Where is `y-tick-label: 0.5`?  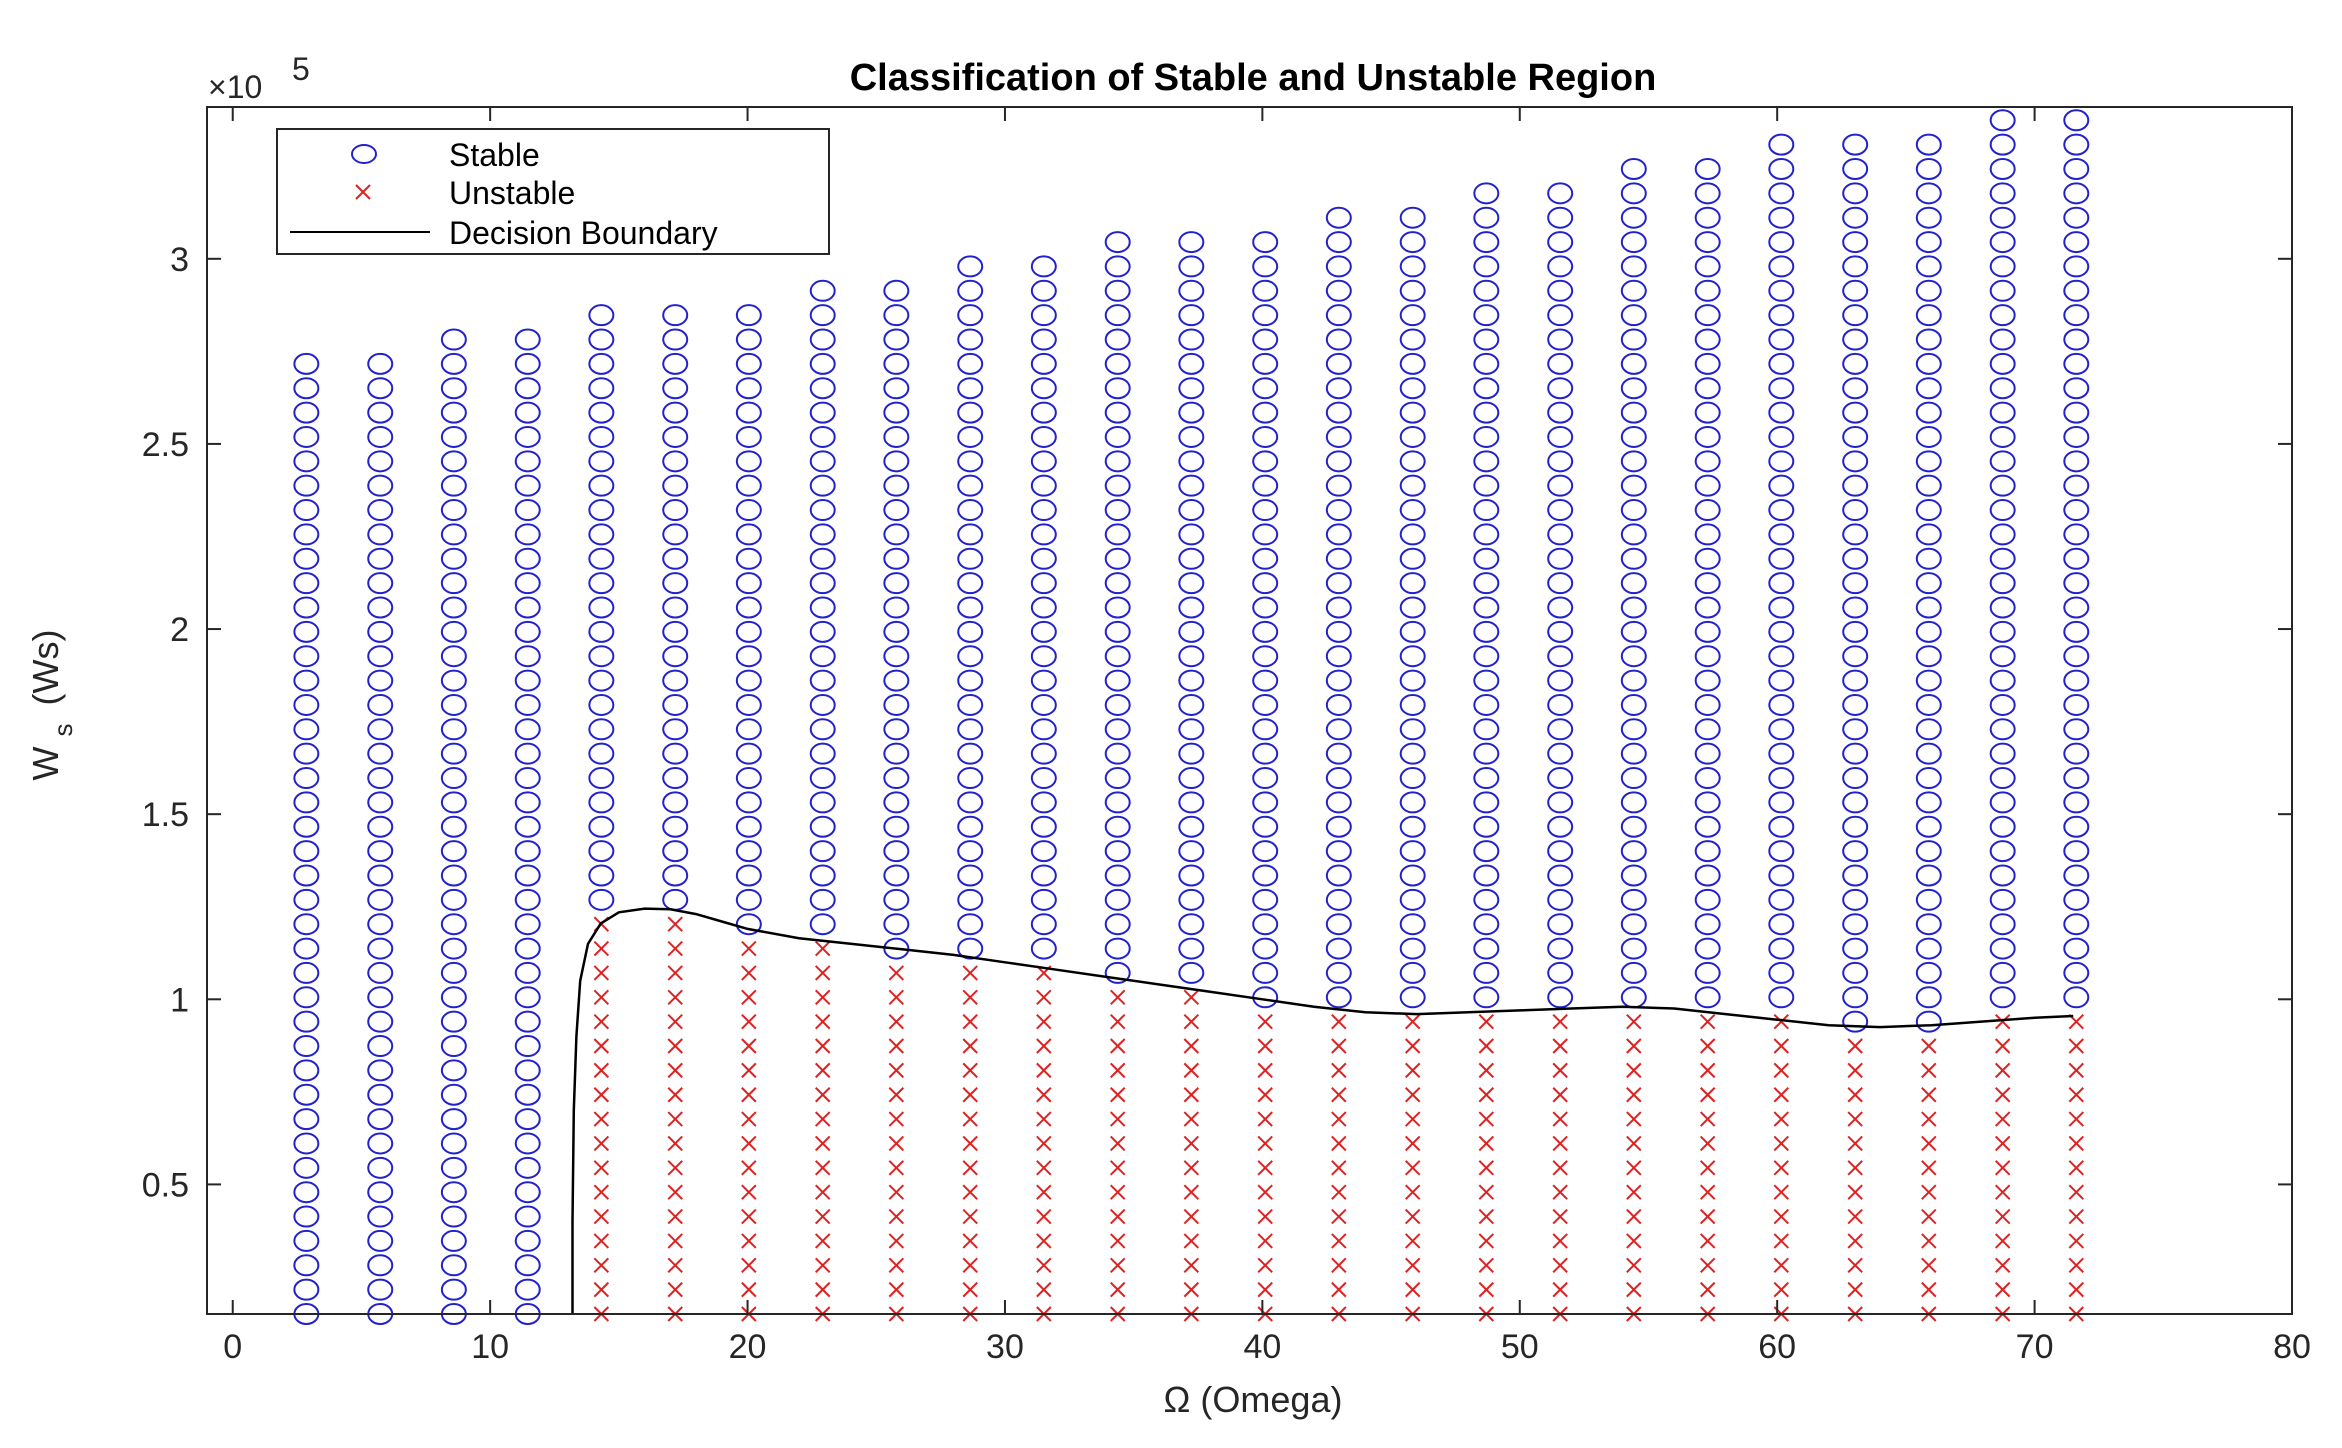 y-tick-label: 0.5 is located at coordinates (165, 1185).